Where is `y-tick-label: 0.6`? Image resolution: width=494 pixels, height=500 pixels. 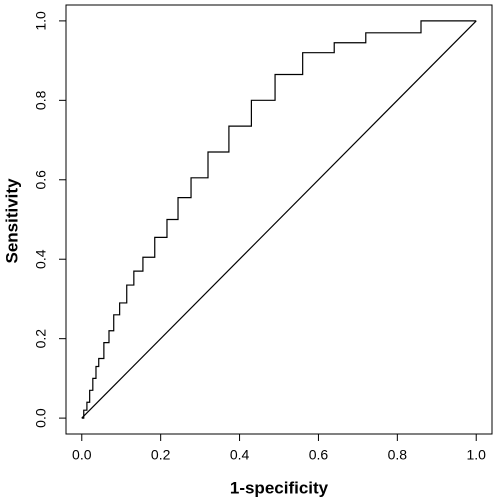 y-tick-label: 0.6 is located at coordinates (41, 180).